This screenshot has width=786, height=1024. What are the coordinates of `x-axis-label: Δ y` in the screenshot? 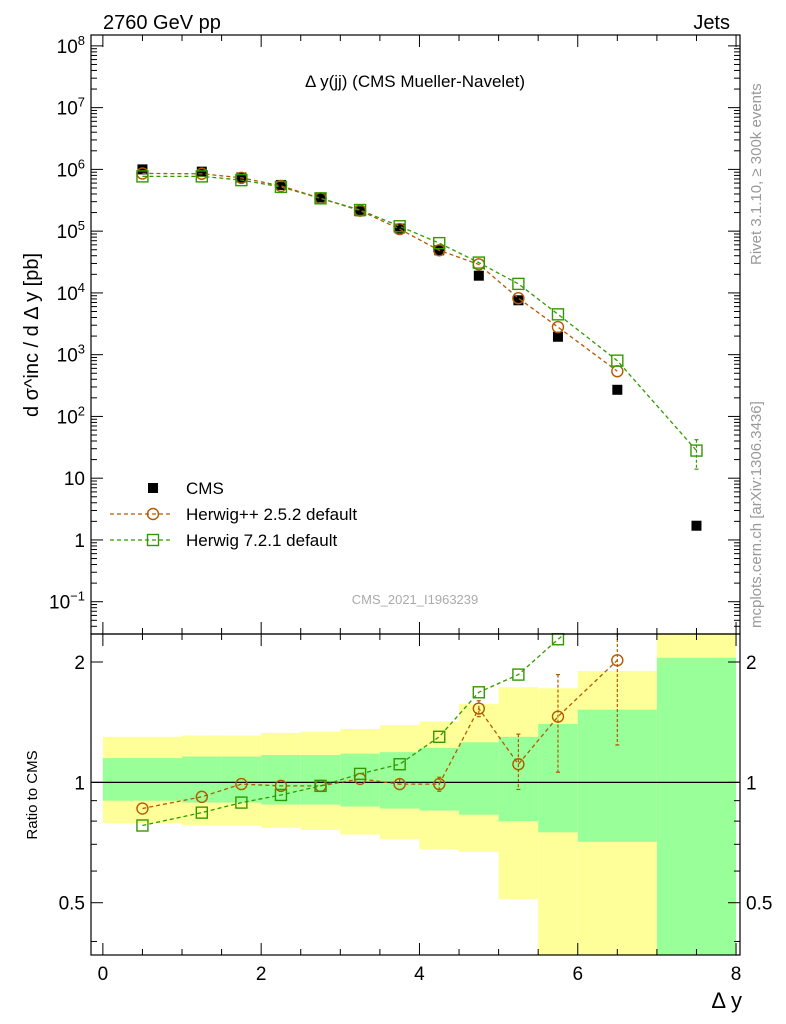 It's located at (726, 1000).